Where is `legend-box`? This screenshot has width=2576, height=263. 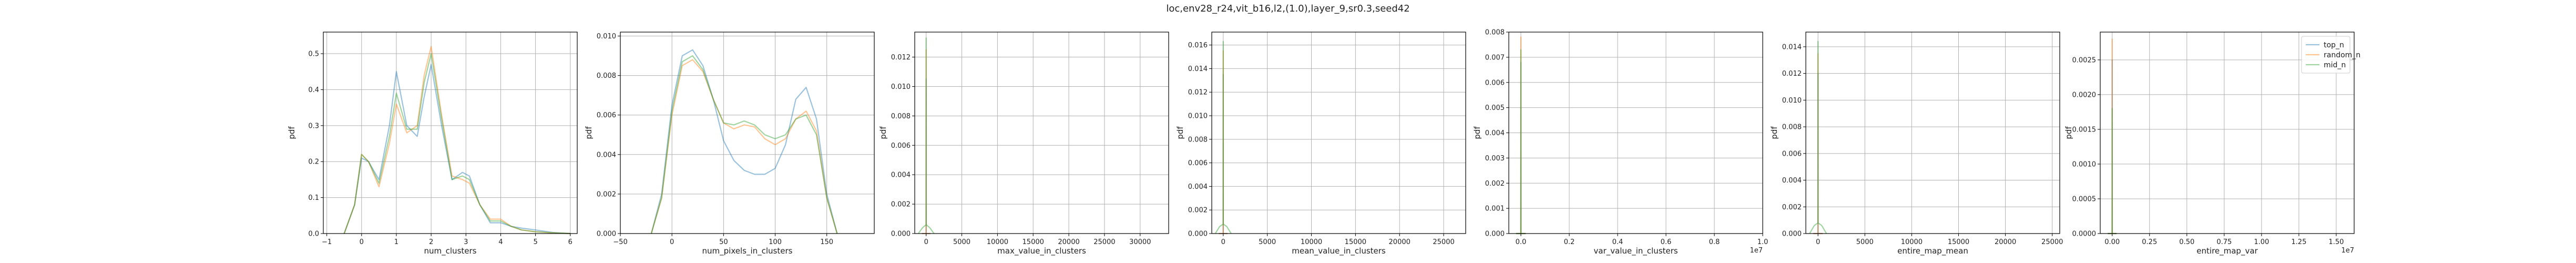 legend-box is located at coordinates (2325, 55).